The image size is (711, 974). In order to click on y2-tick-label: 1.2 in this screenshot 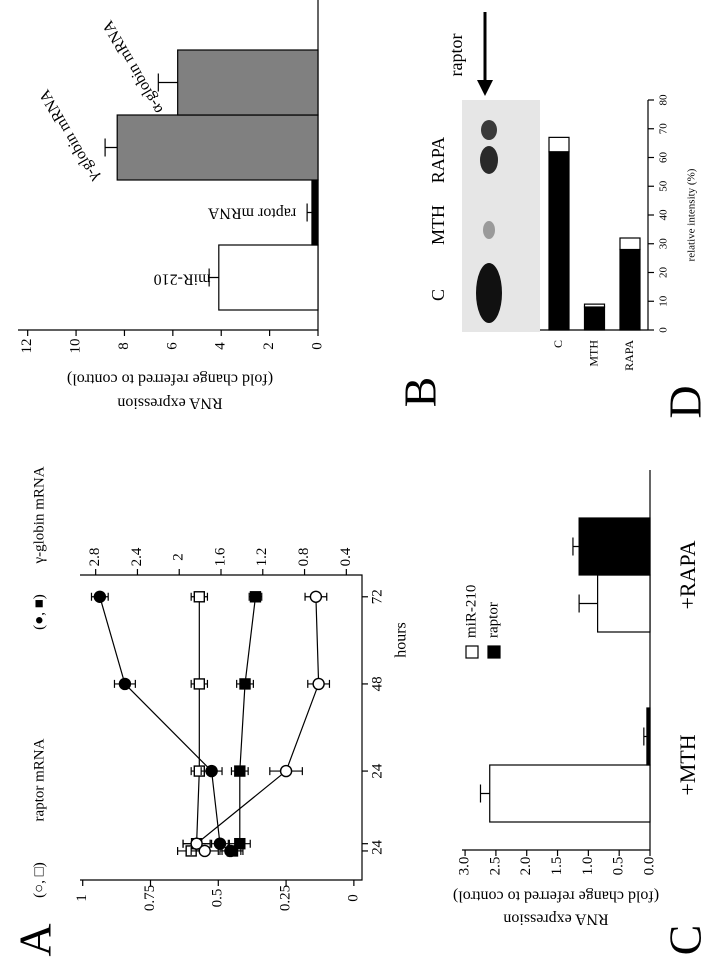, I will do `click(262, 557)`.